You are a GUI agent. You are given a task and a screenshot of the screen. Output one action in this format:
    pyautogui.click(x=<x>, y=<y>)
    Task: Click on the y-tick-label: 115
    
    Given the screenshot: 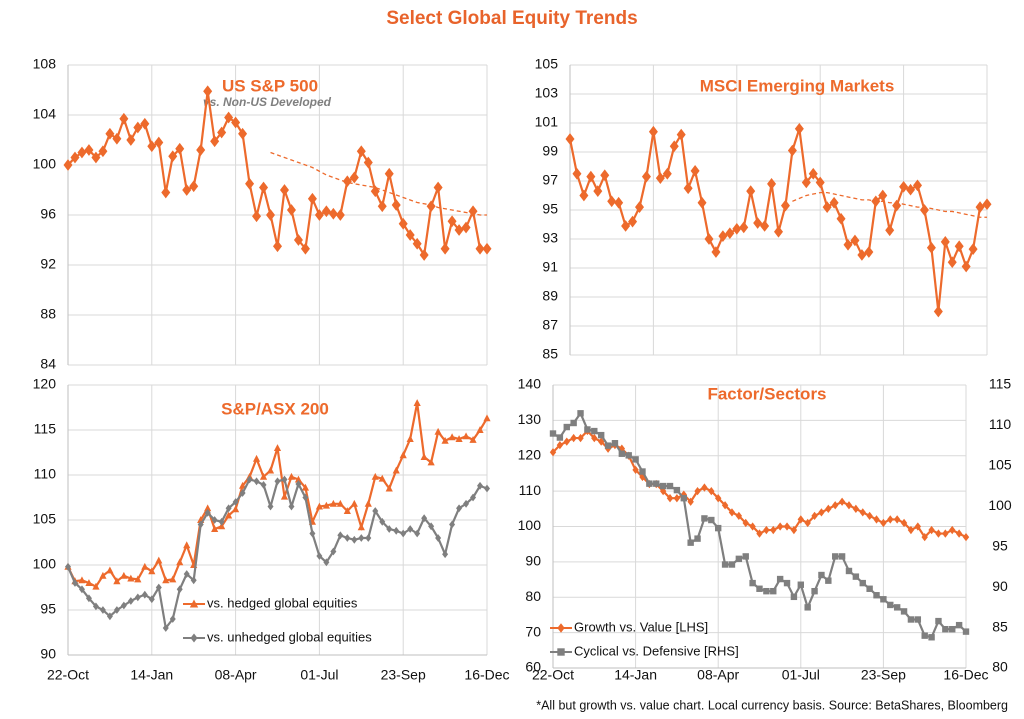 What is the action you would take?
    pyautogui.click(x=45, y=429)
    